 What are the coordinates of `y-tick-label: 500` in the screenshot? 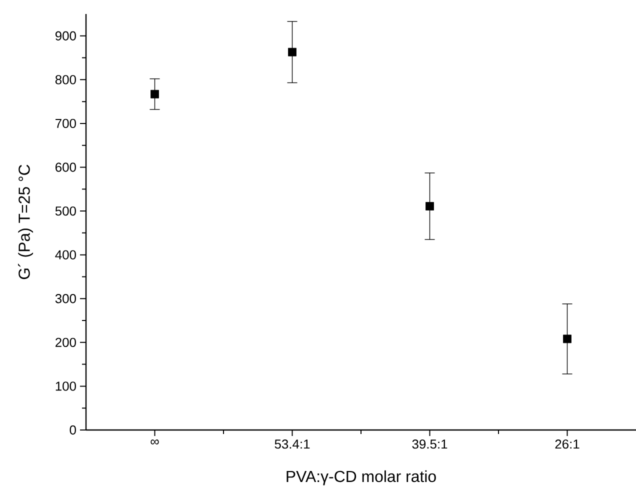 It's located at (65, 211).